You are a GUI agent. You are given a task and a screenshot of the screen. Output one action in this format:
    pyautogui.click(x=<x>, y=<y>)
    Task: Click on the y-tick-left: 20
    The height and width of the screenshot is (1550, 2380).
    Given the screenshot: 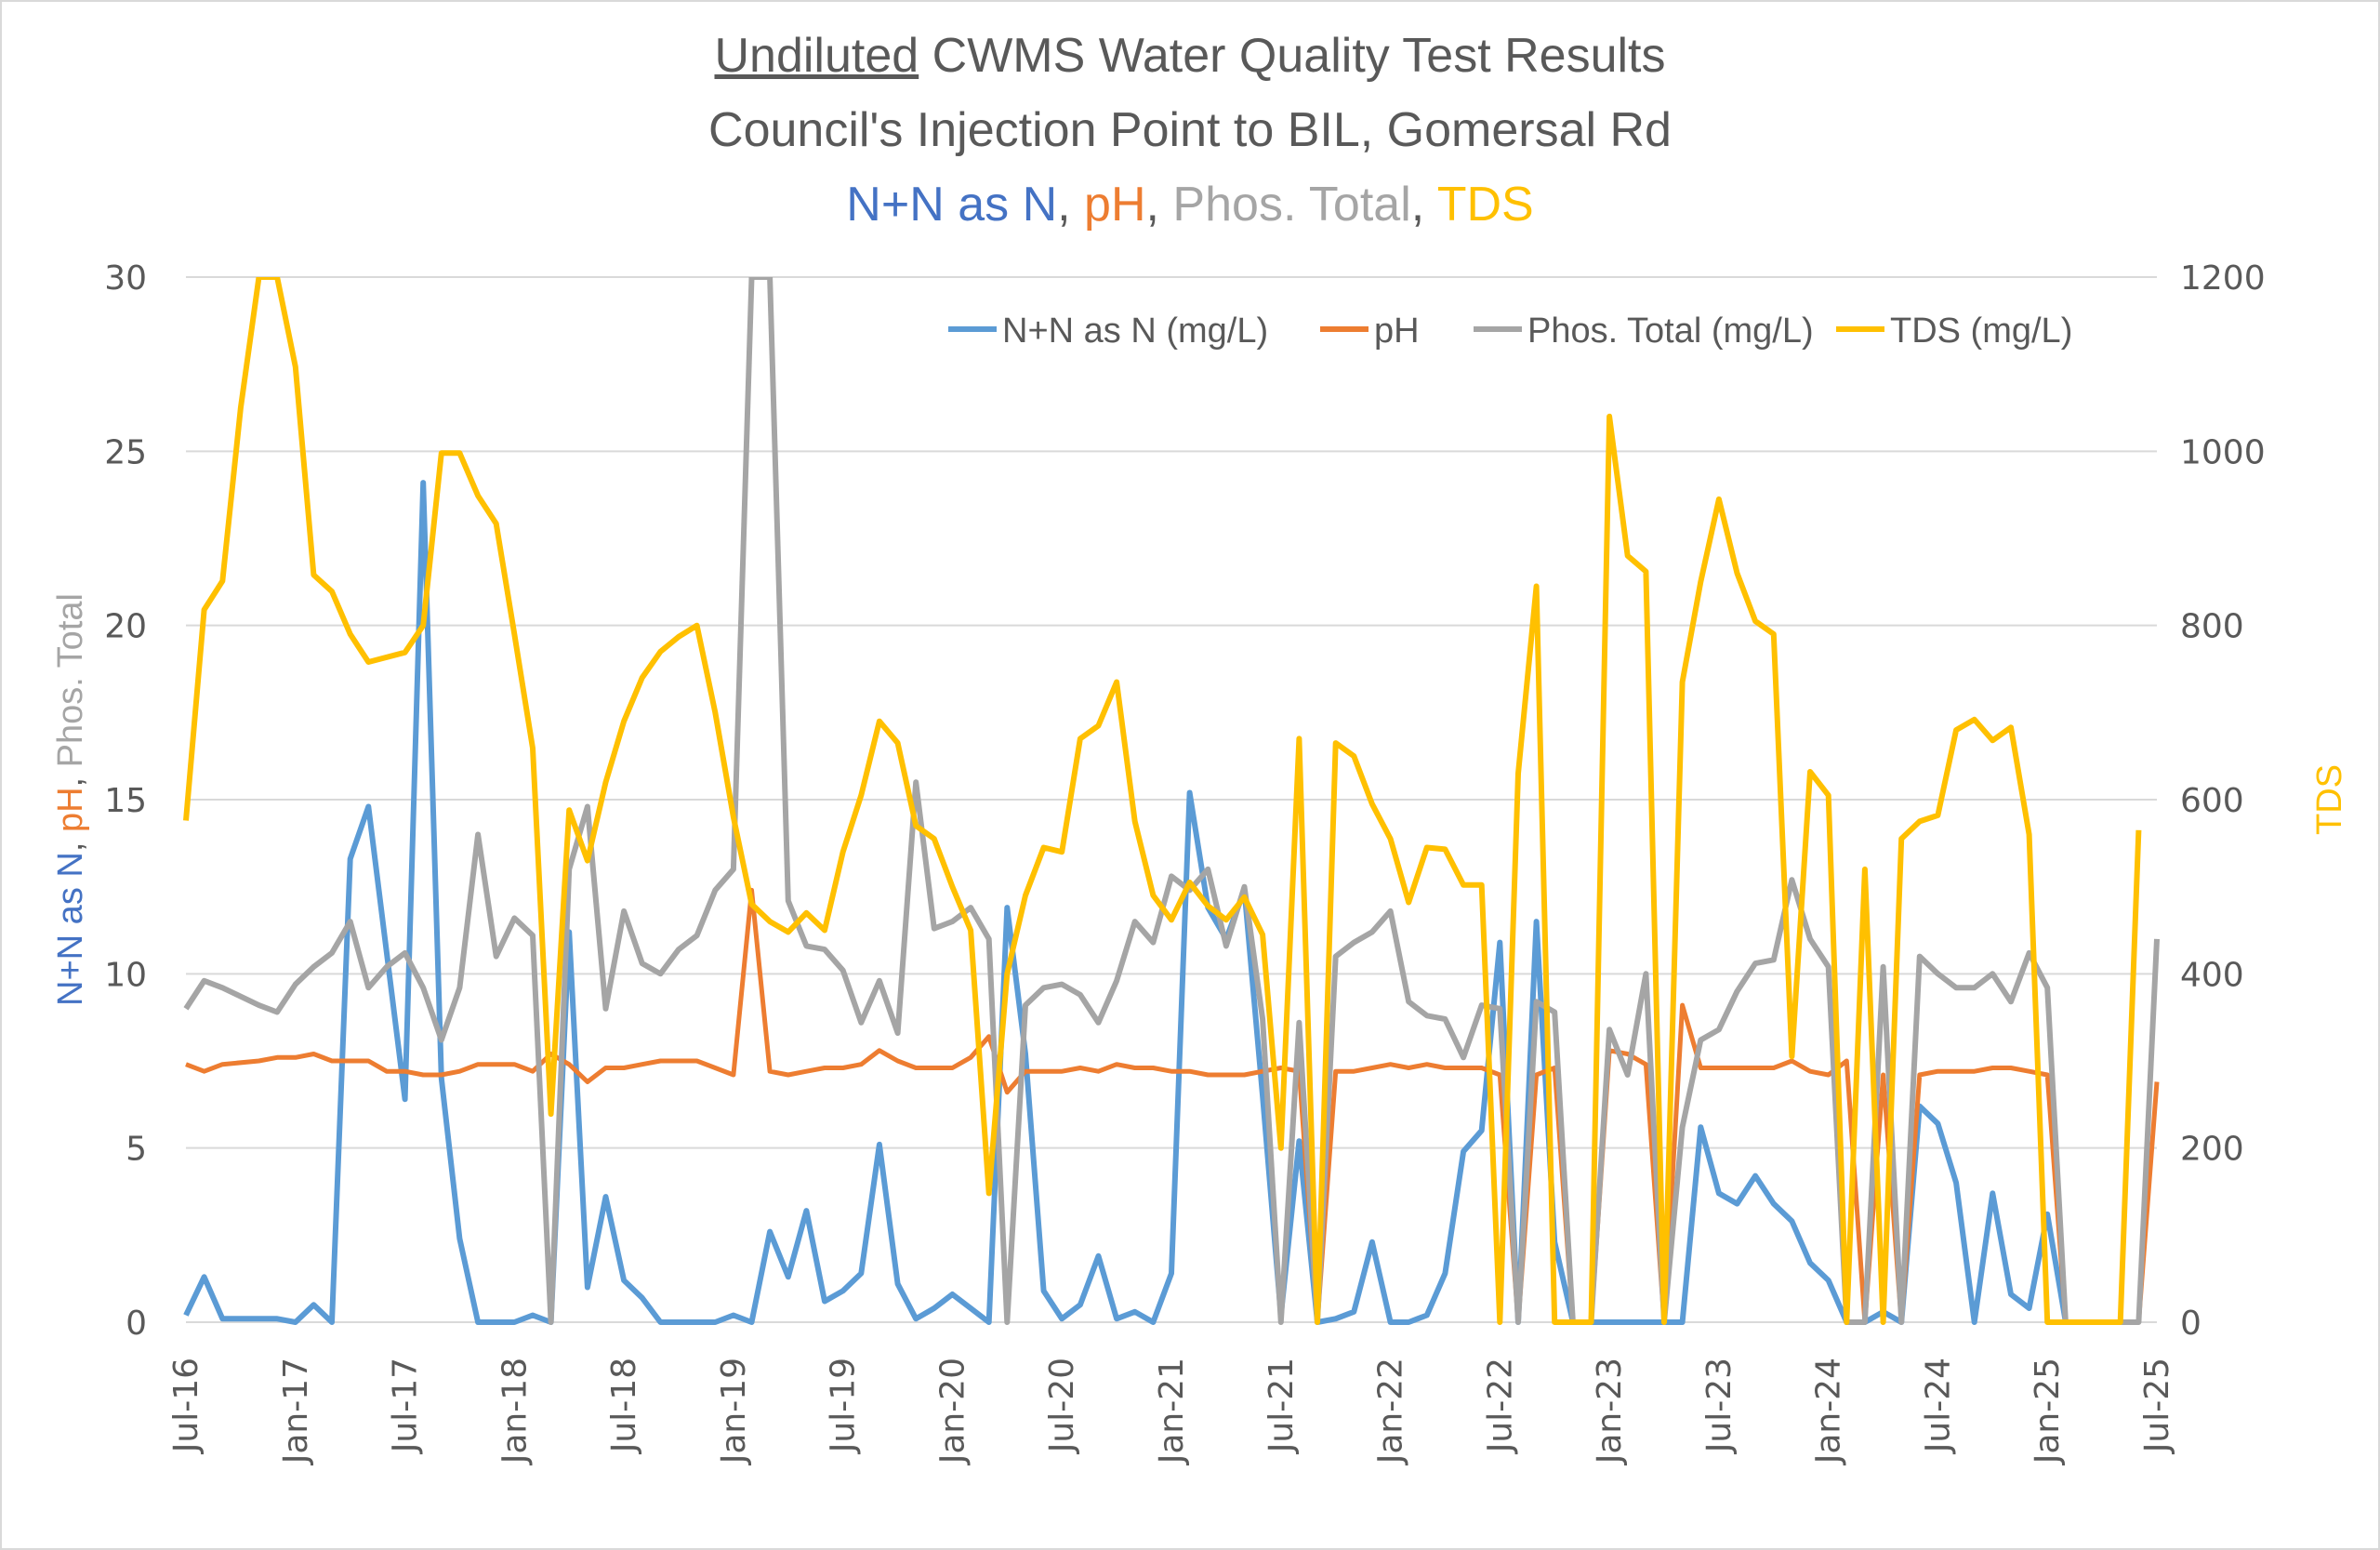 What is the action you would take?
    pyautogui.click(x=125, y=627)
    